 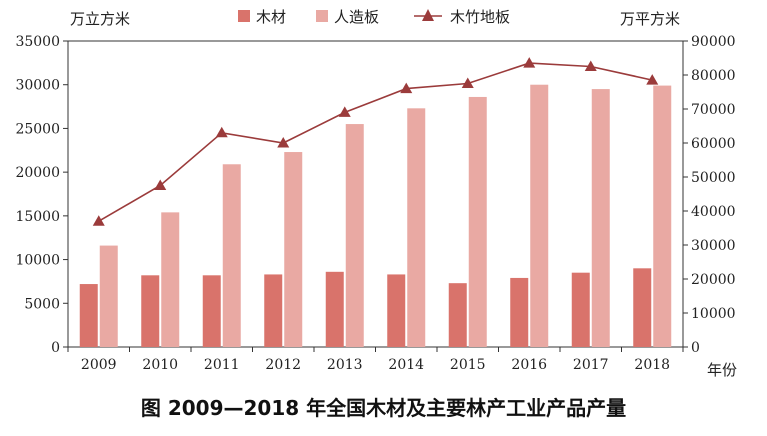 What do you see at coordinates (356, 17) in the screenshot?
I see `legend-label: 人造板` at bounding box center [356, 17].